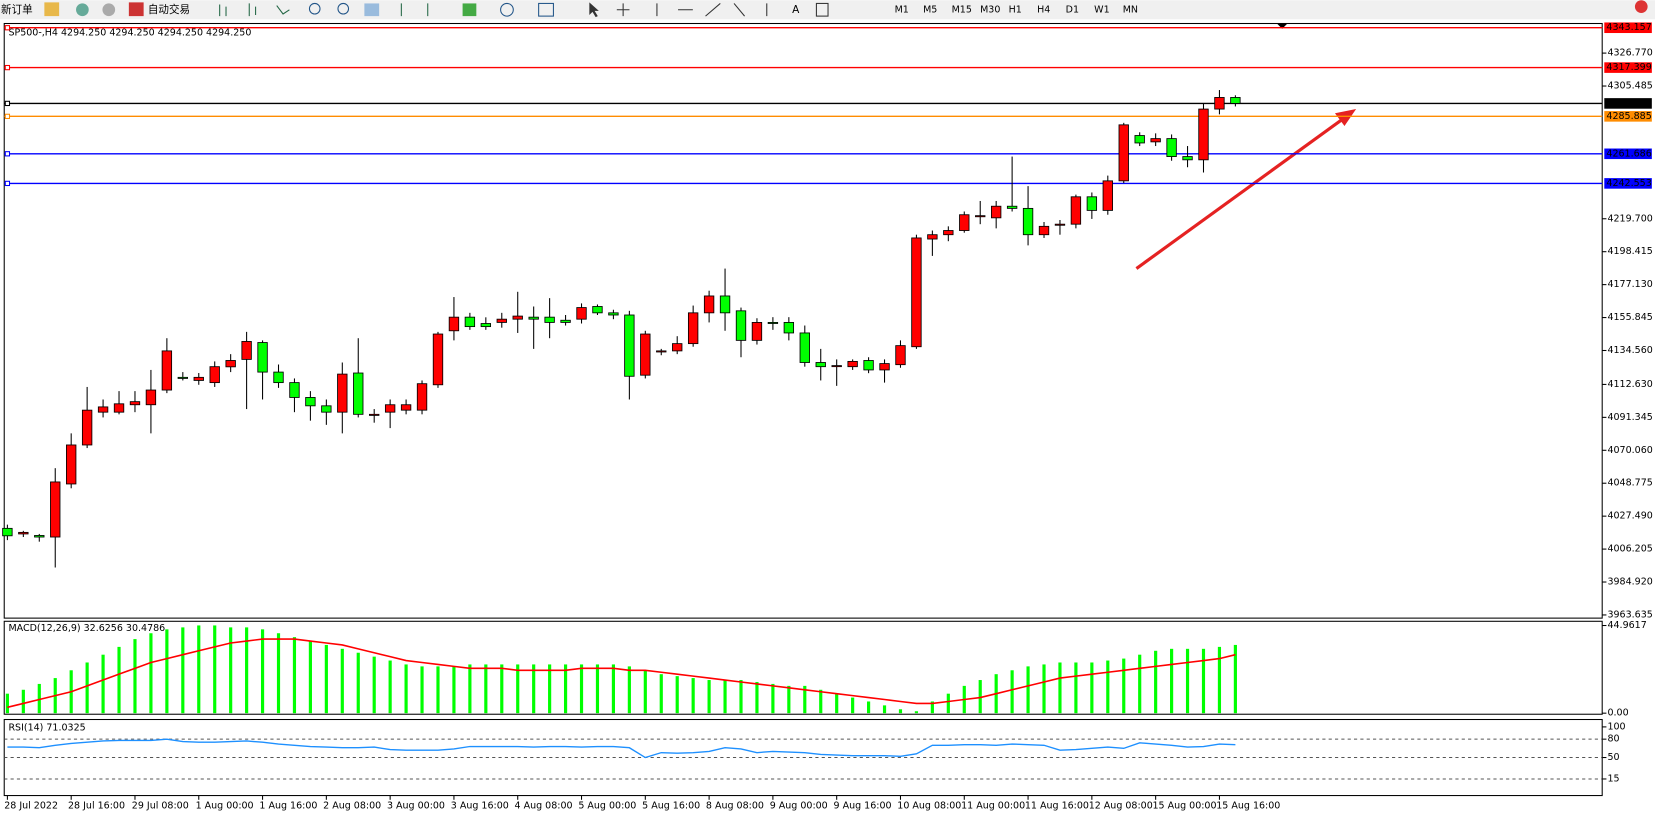  Describe the element at coordinates (1130, 9) in the screenshot. I see `timeframe-button: MN` at that location.